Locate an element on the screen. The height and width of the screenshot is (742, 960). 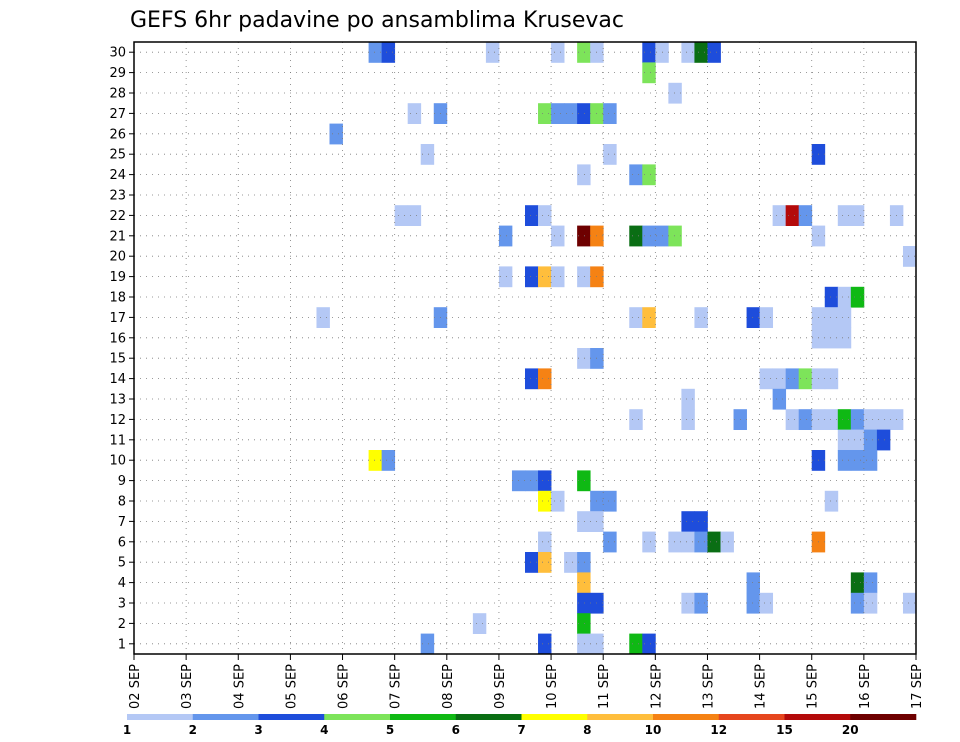
y-tick-label: 24 is located at coordinates (117, 175).